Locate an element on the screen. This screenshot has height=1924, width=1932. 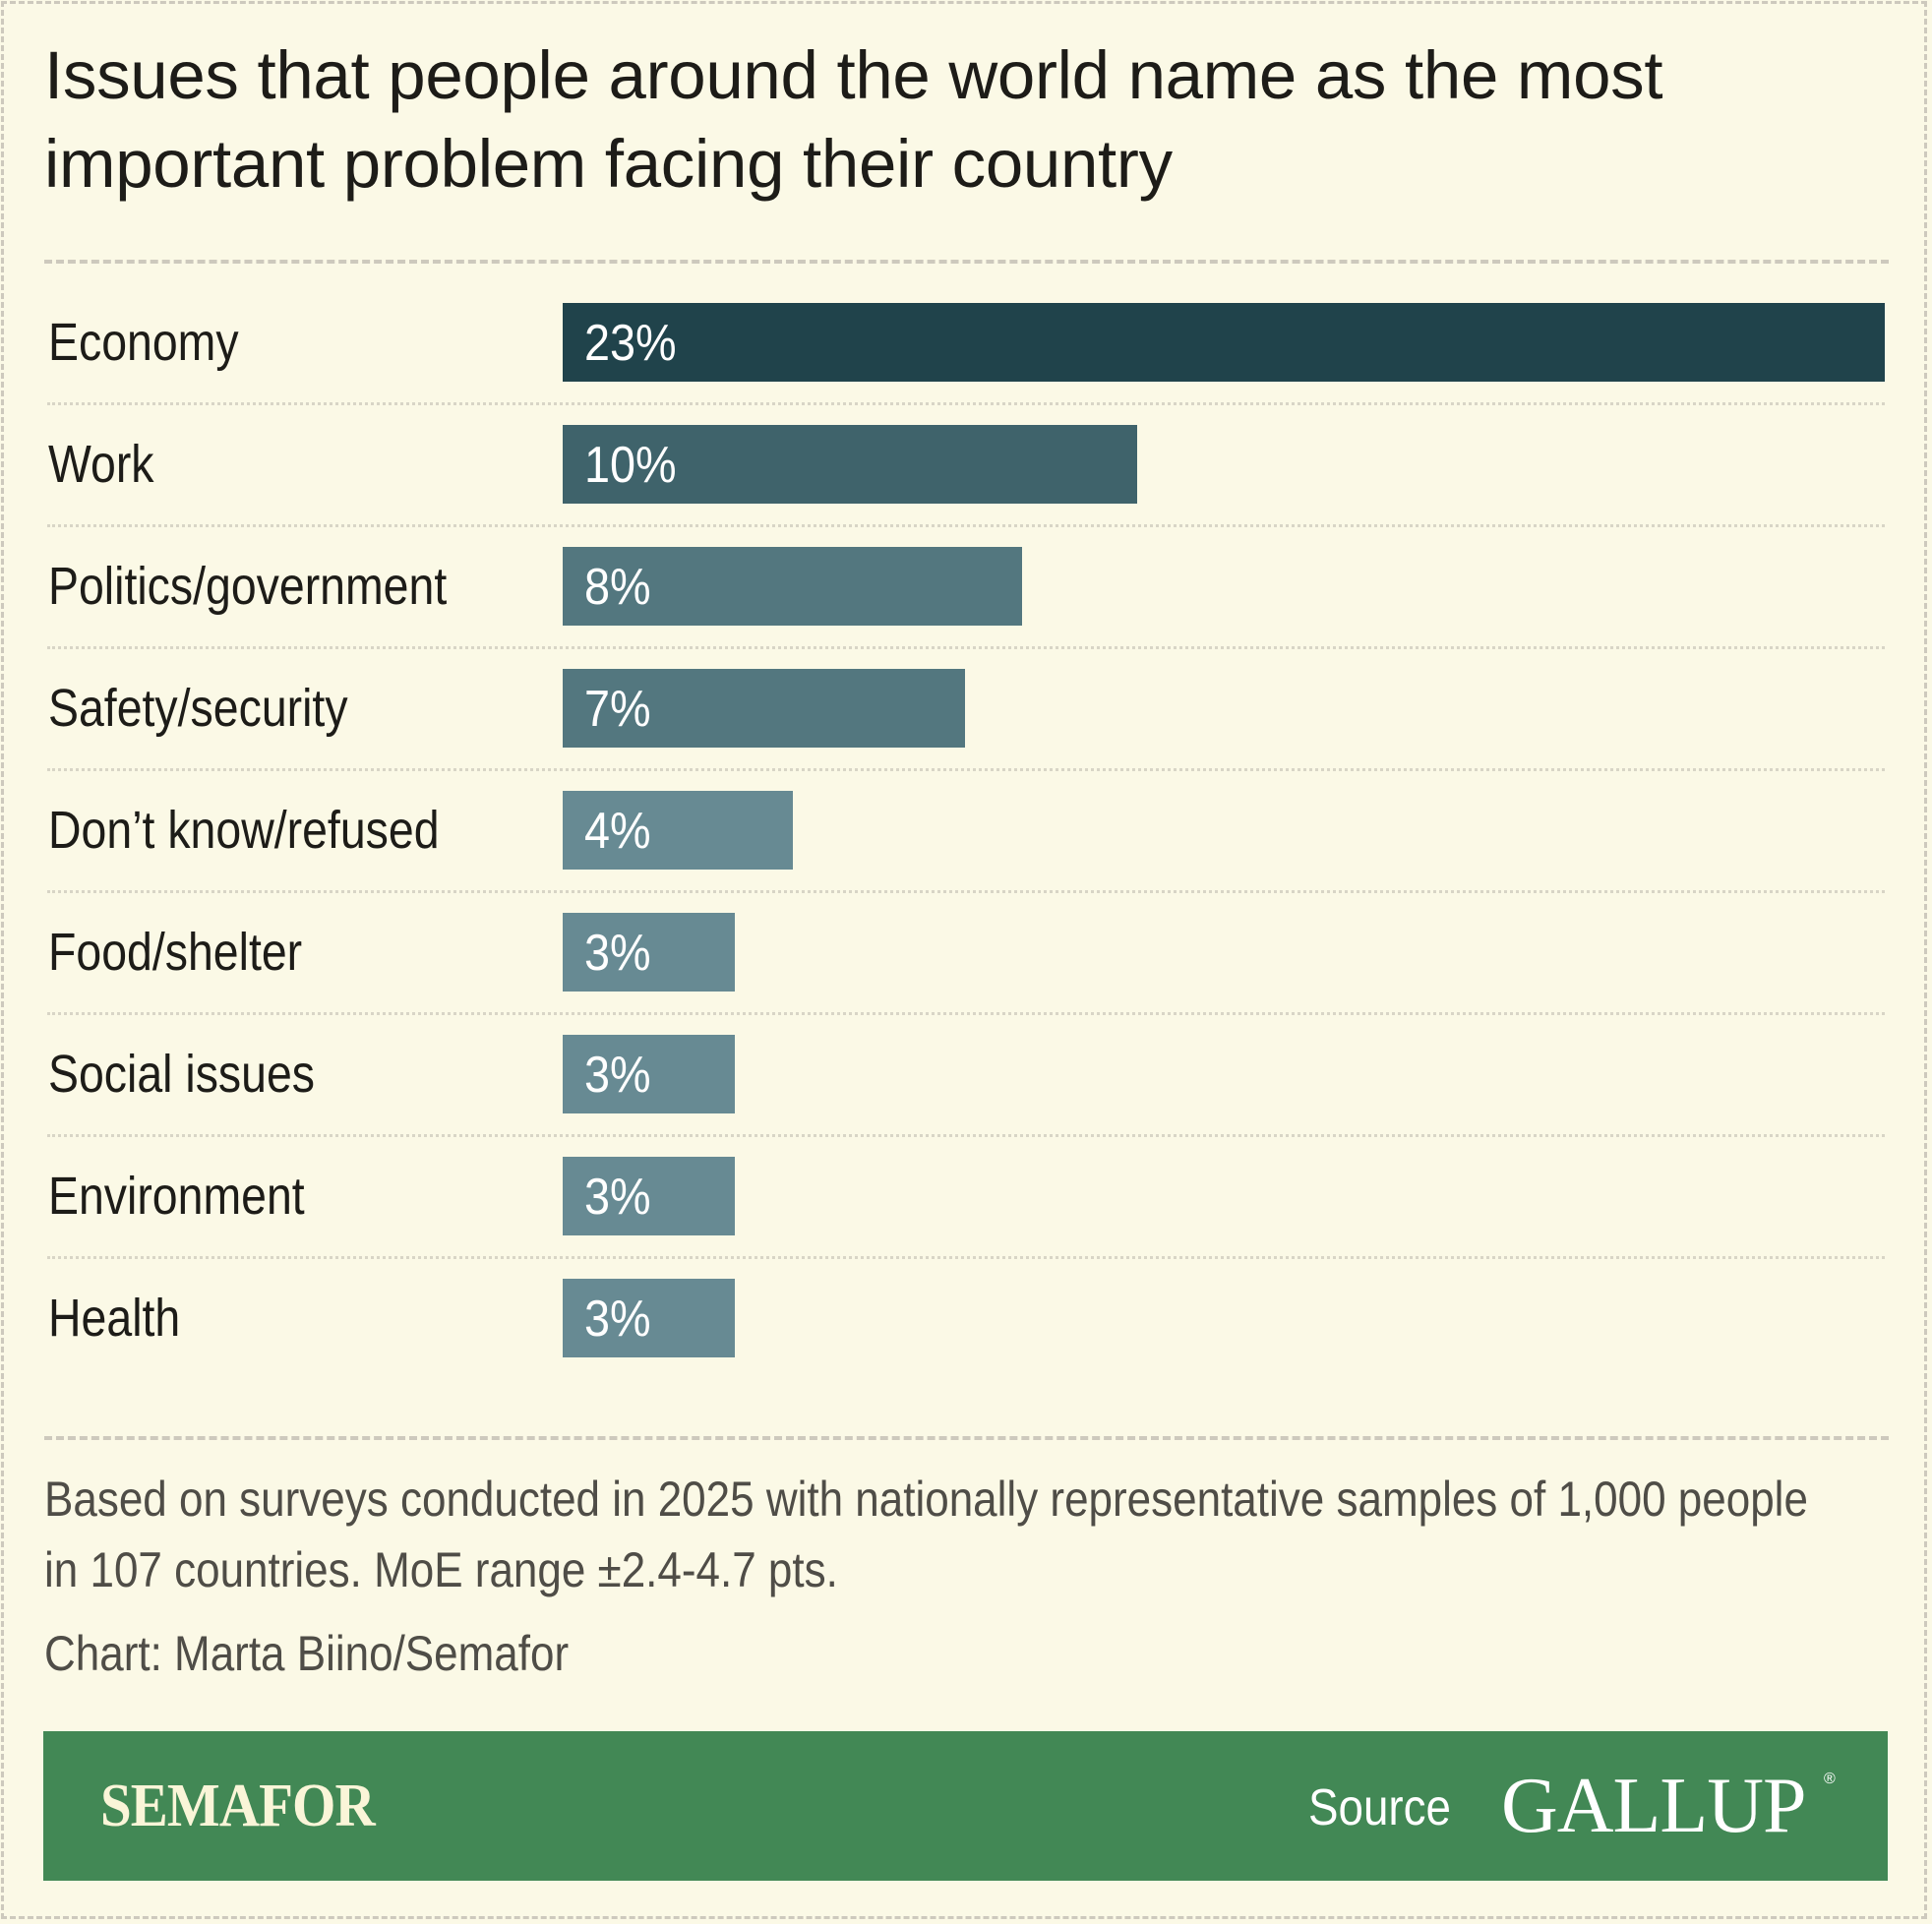
registered-mark-icon: ® is located at coordinates (1830, 1779).